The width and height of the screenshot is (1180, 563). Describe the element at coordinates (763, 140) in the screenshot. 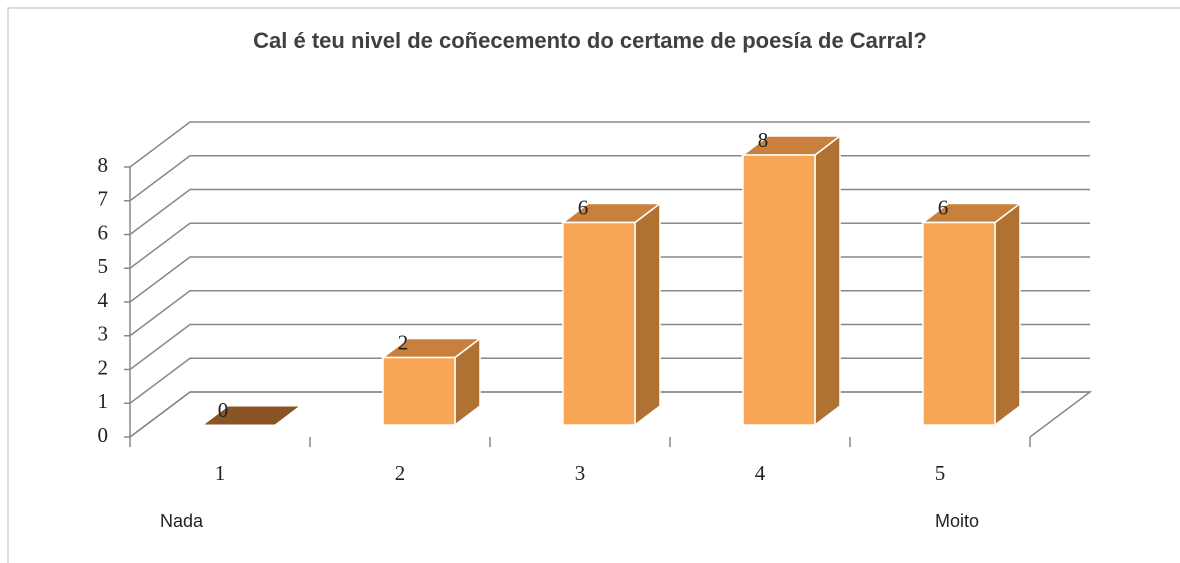

I see `value-label: 8` at that location.